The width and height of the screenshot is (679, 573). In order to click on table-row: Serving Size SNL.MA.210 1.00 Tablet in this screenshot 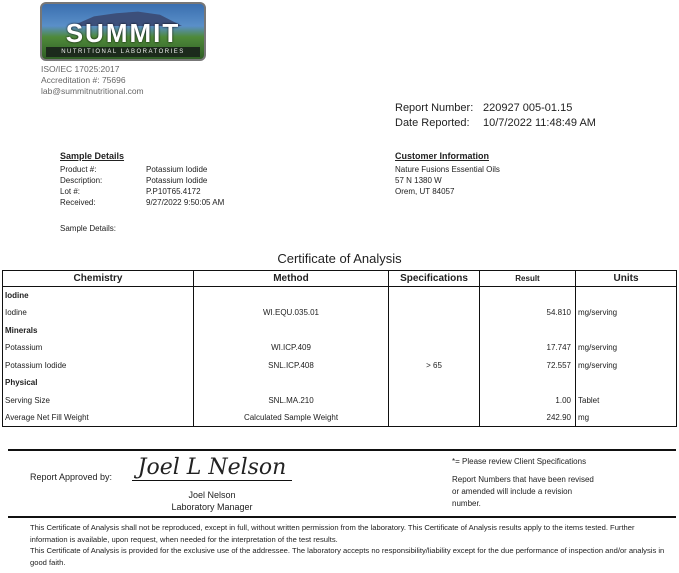, I will do `click(339, 400)`.